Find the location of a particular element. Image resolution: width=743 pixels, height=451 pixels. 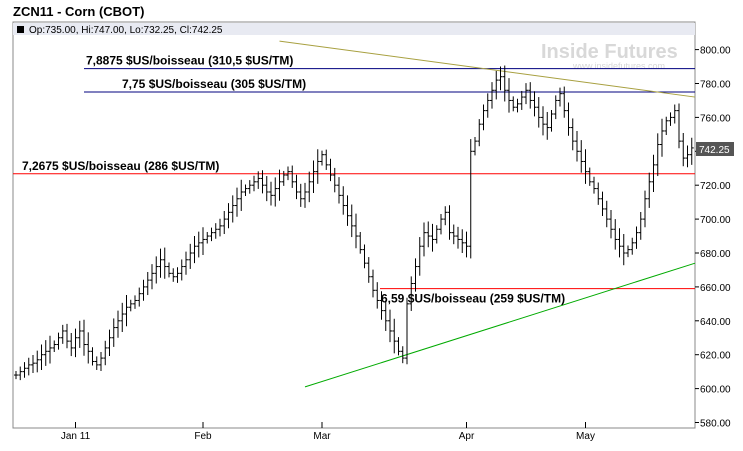

level-annotation: 7,75 $US/boisseau (305 $US/TM) is located at coordinates (214, 84).